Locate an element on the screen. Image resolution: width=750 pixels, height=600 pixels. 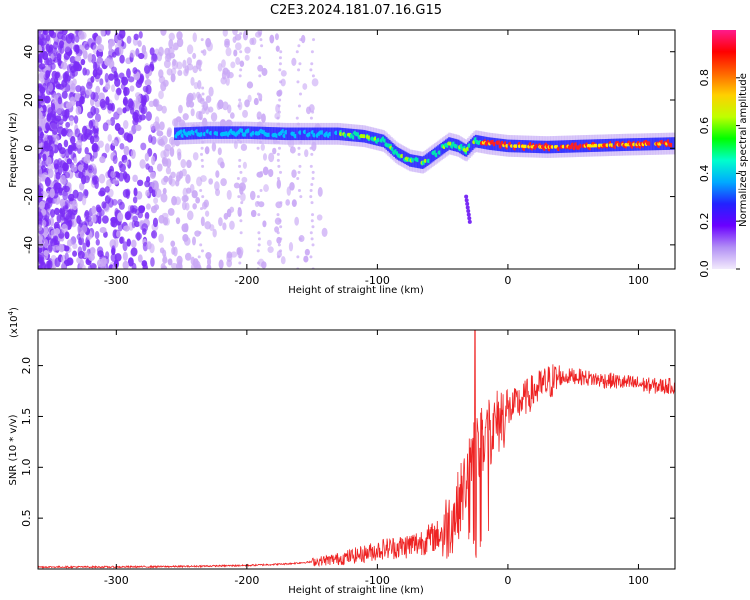
tail-dot is located at coordinates (467, 203).